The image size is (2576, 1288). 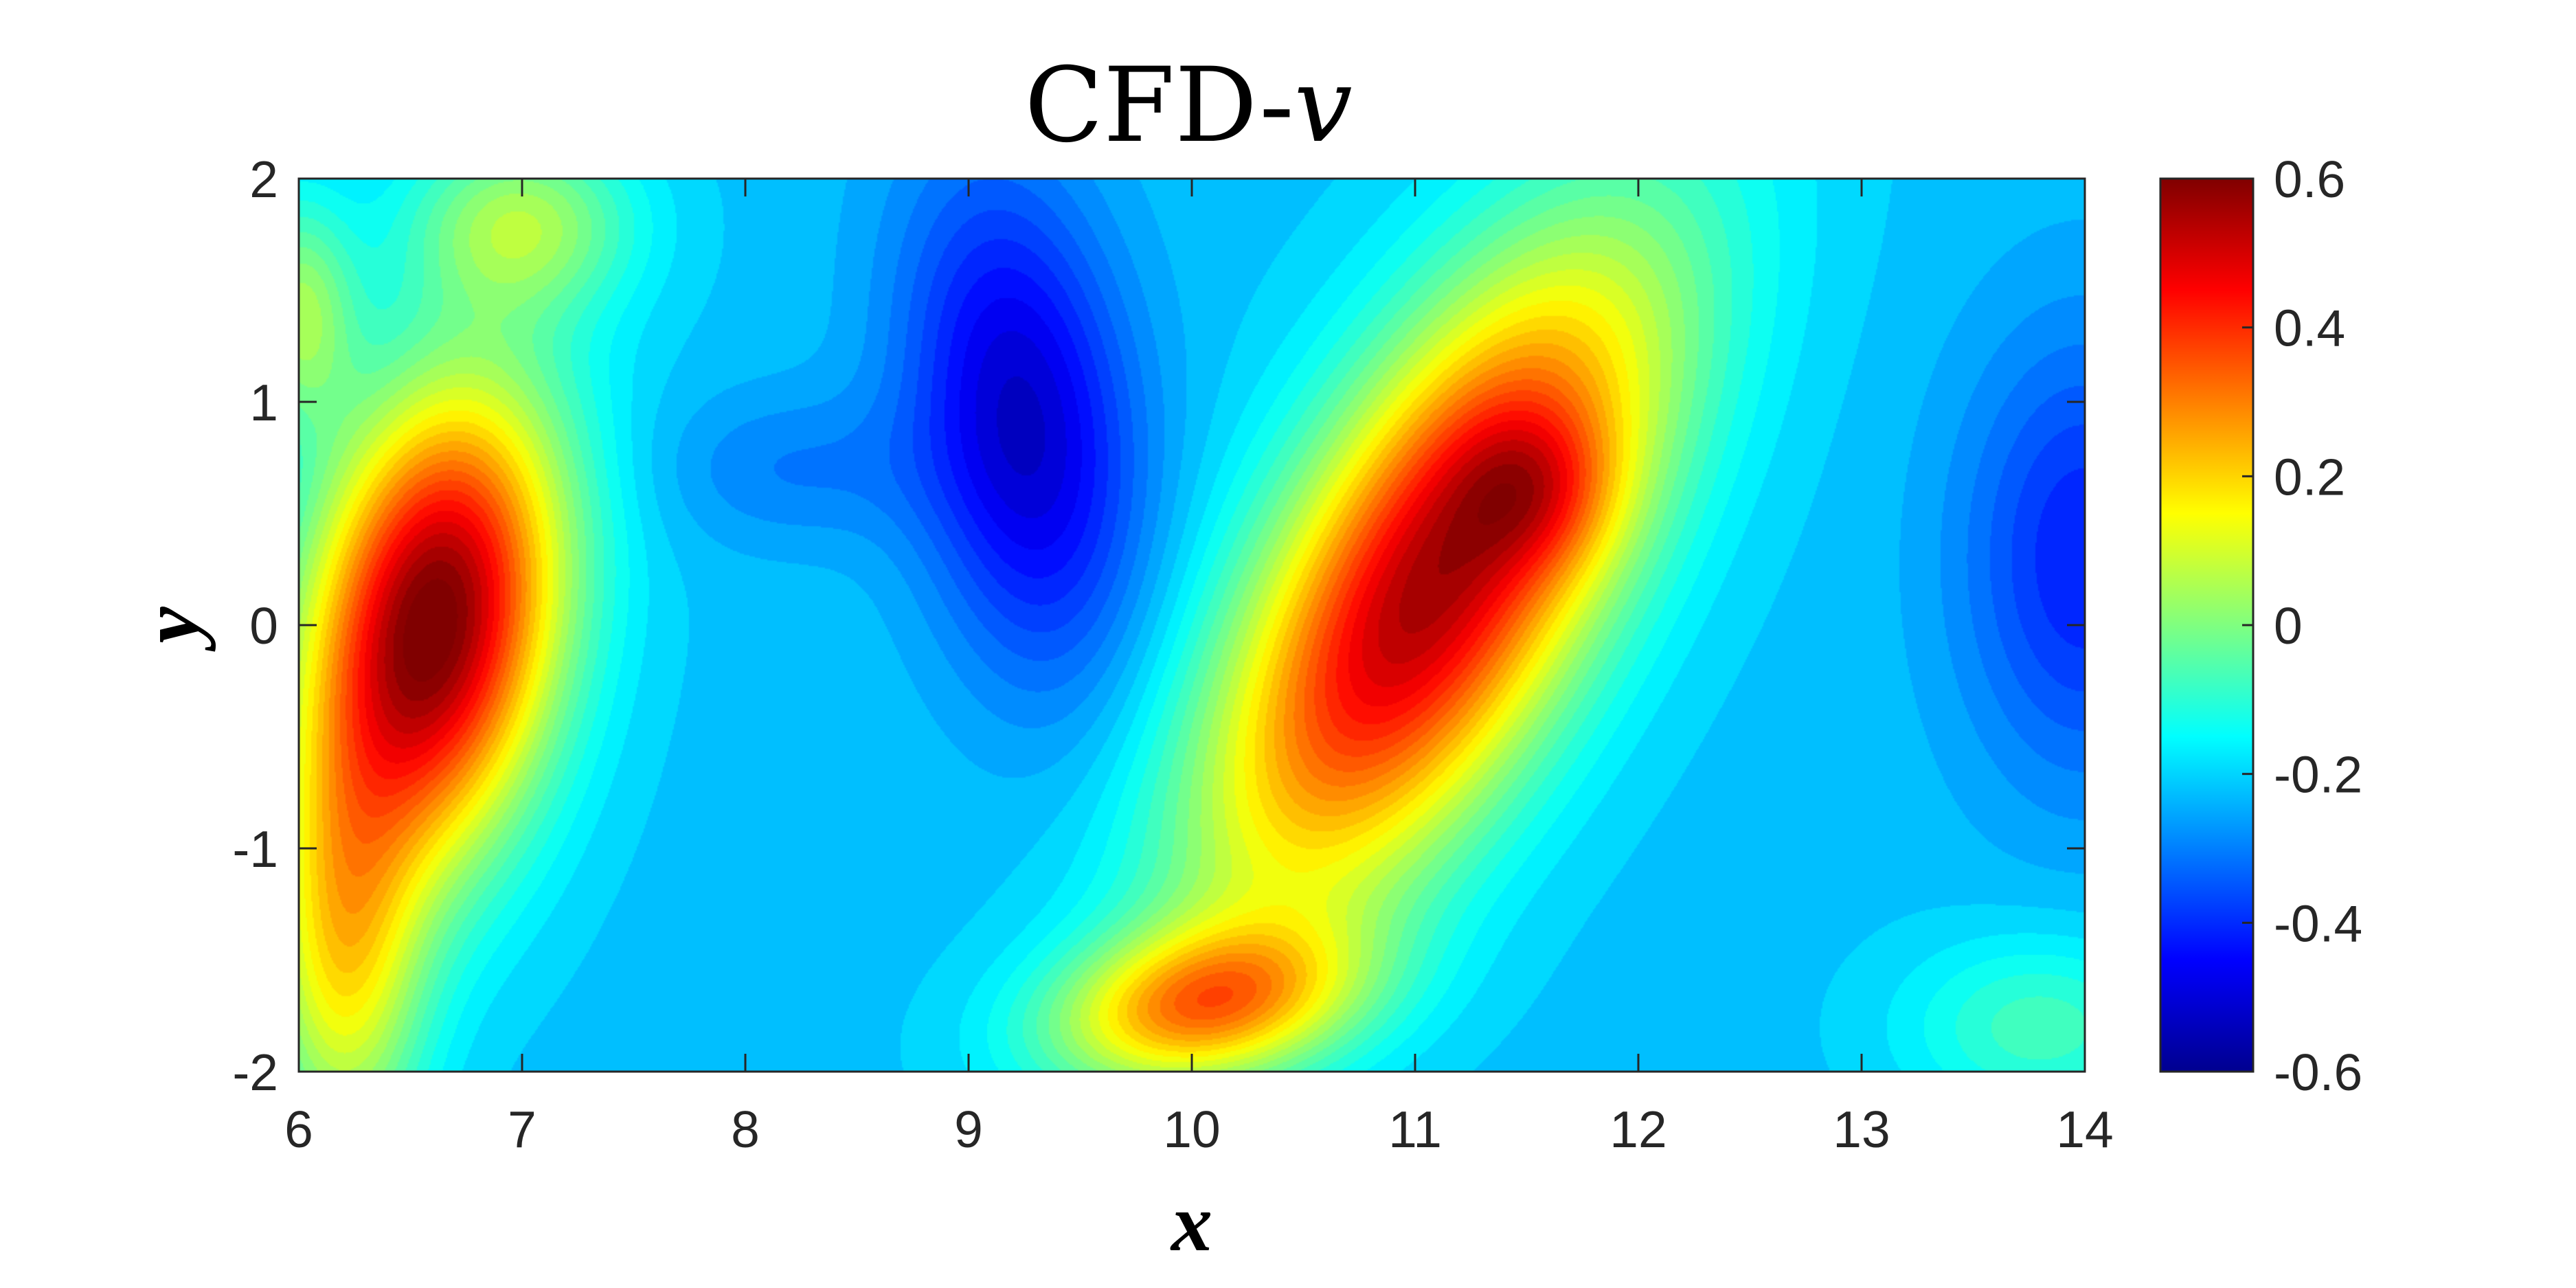 I want to click on colorbar-tick-label: 0.4, so click(x=2309, y=328).